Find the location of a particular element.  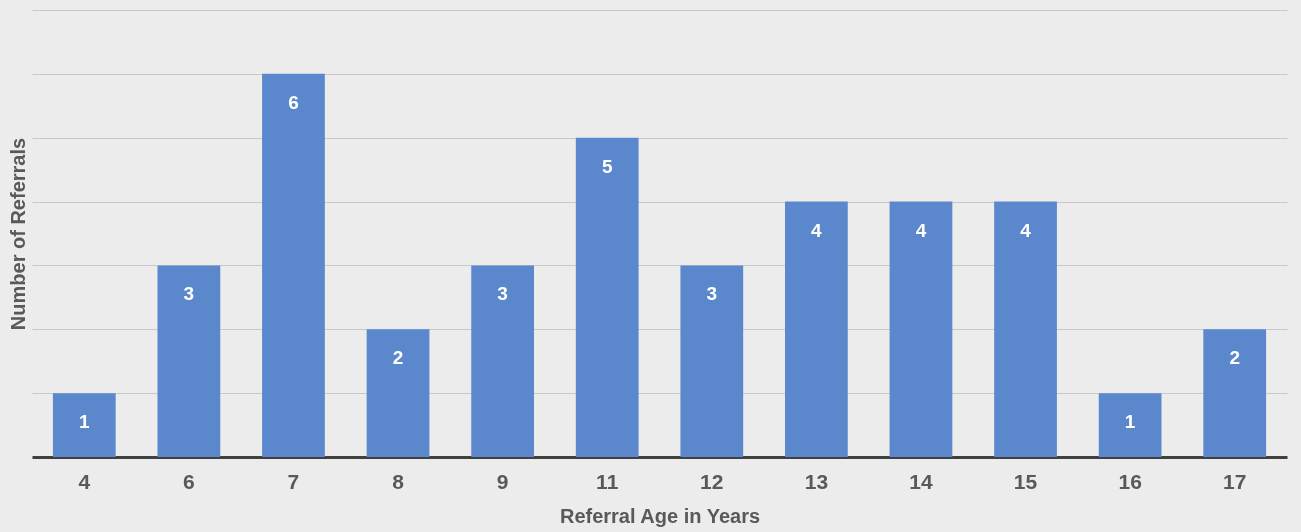

x-tick-label: 15 is located at coordinates (1025, 481).